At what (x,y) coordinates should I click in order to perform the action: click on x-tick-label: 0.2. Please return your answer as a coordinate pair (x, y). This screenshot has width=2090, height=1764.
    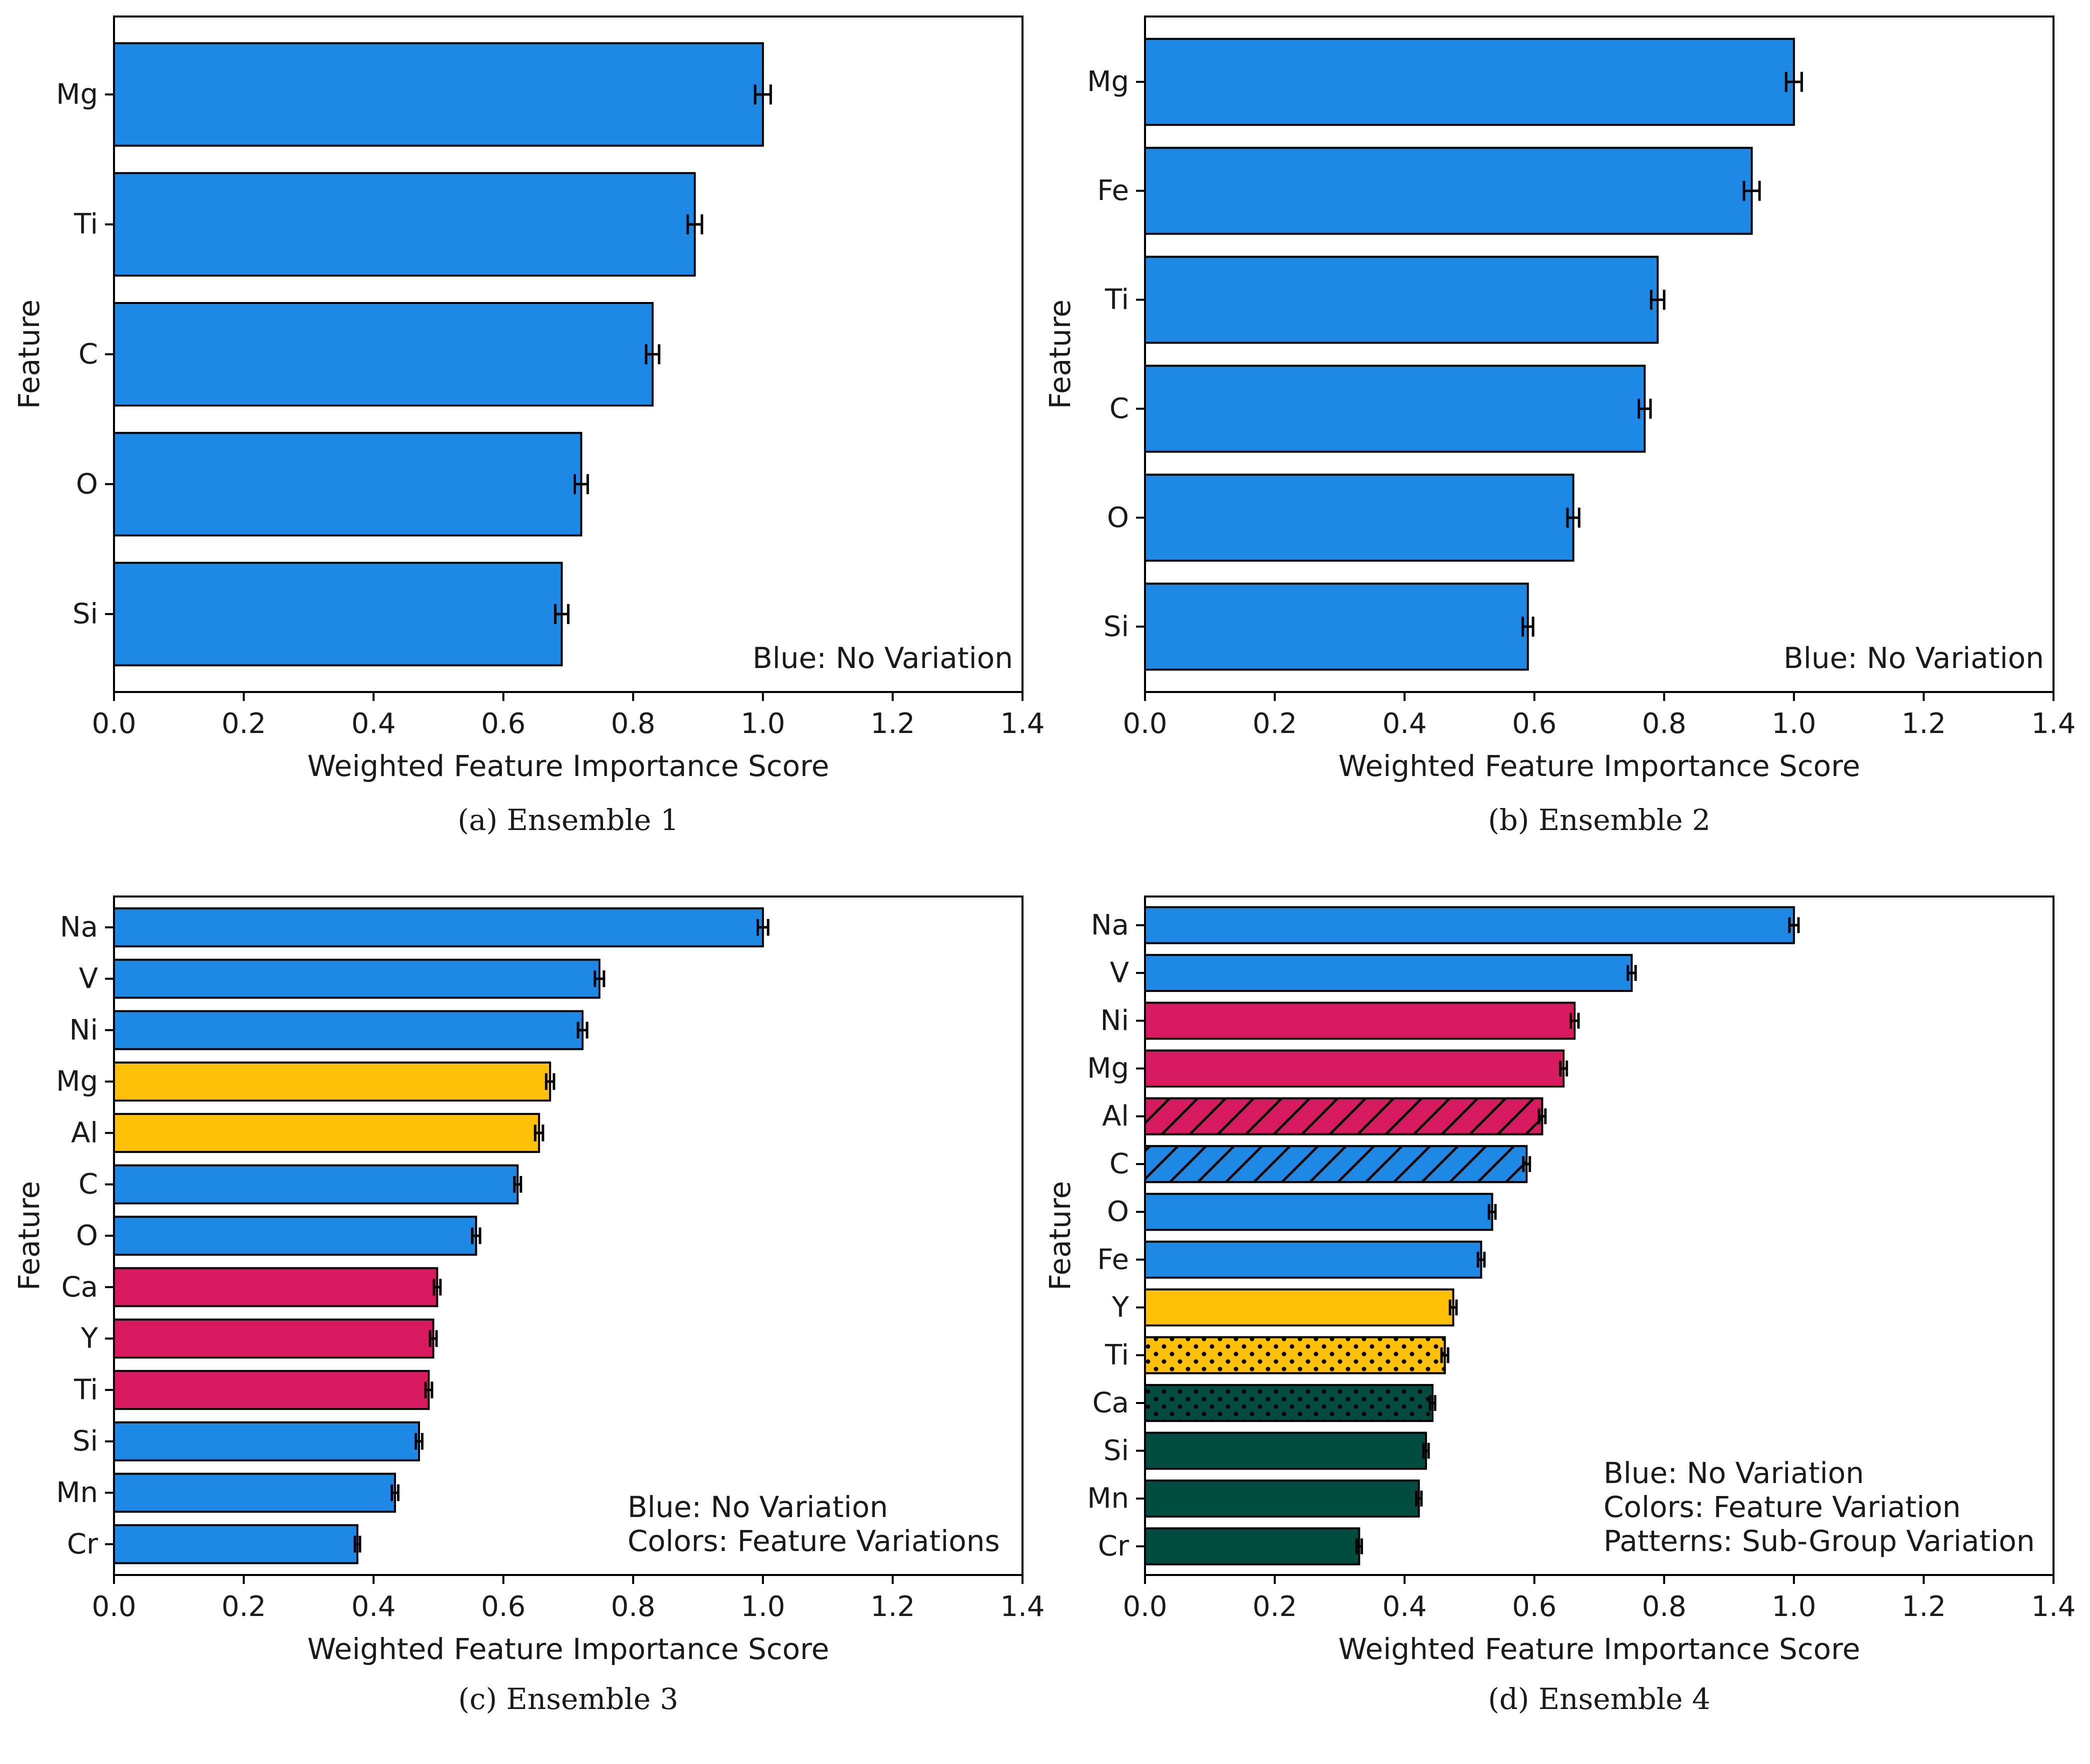
    Looking at the image, I should click on (244, 1606).